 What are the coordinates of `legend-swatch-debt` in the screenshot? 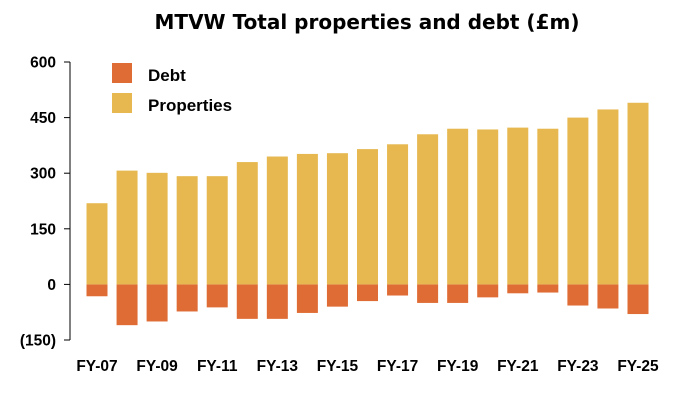 It's located at (122, 73).